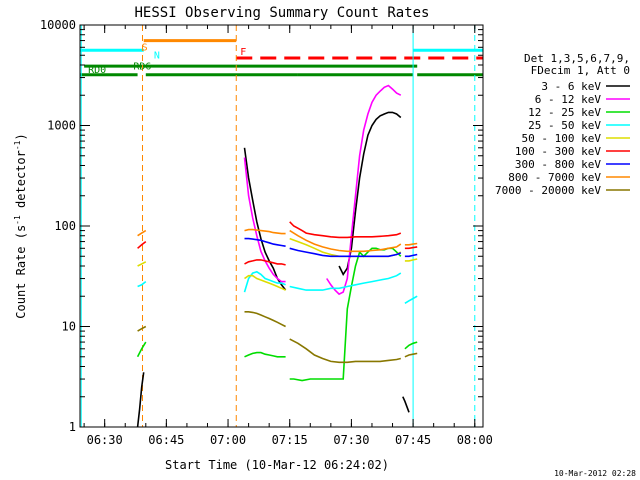  Describe the element at coordinates (475, 440) in the screenshot. I see `x-tick-label: 08:00` at that location.